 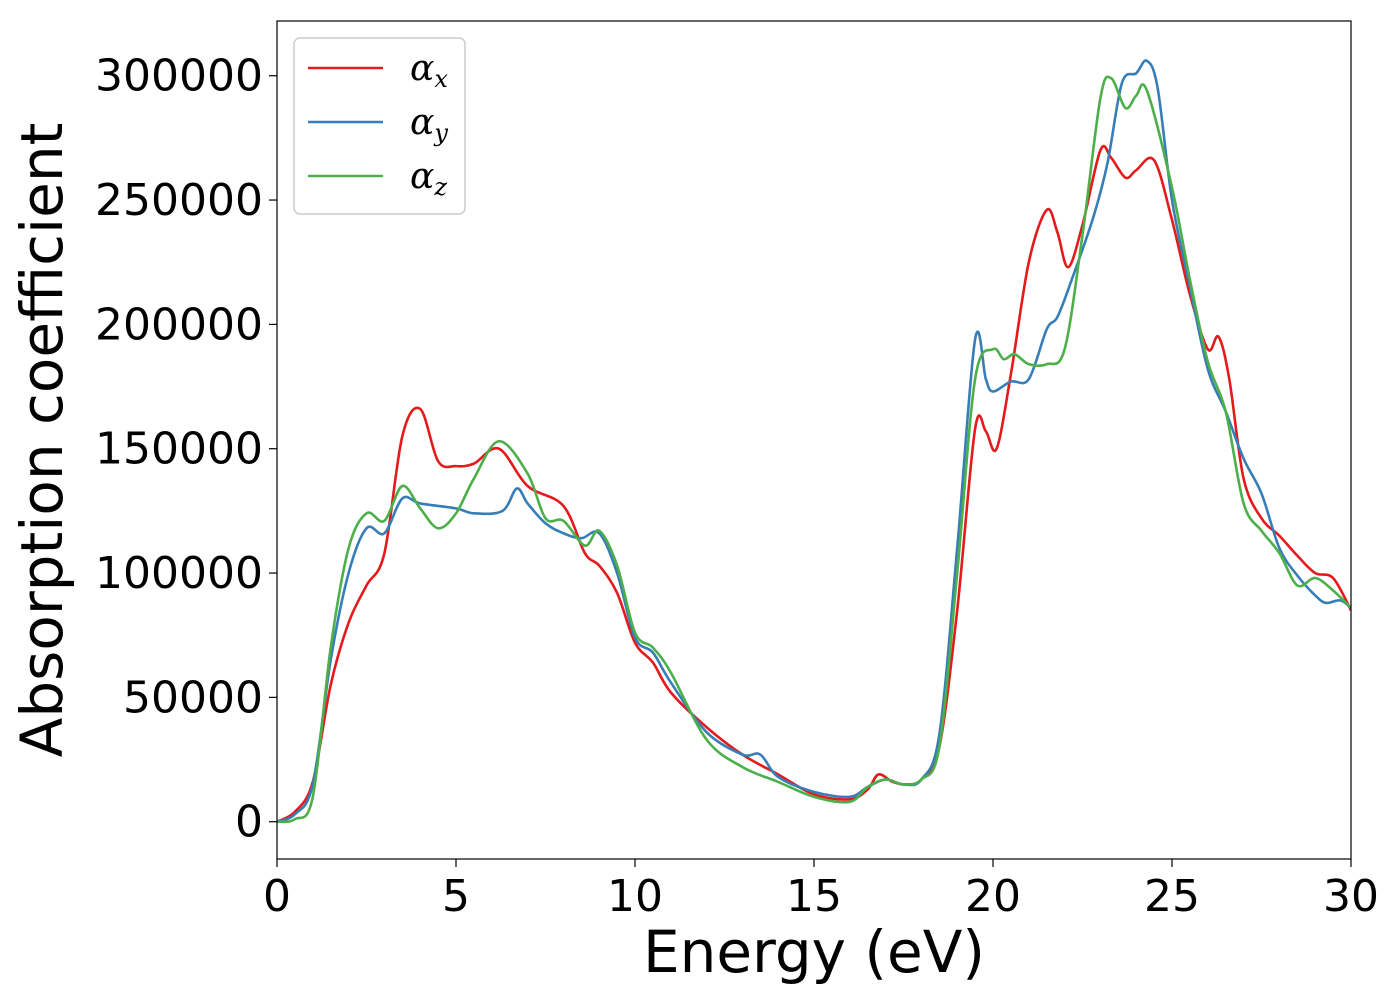 What do you see at coordinates (814, 896) in the screenshot?
I see `x-tick-label: 15` at bounding box center [814, 896].